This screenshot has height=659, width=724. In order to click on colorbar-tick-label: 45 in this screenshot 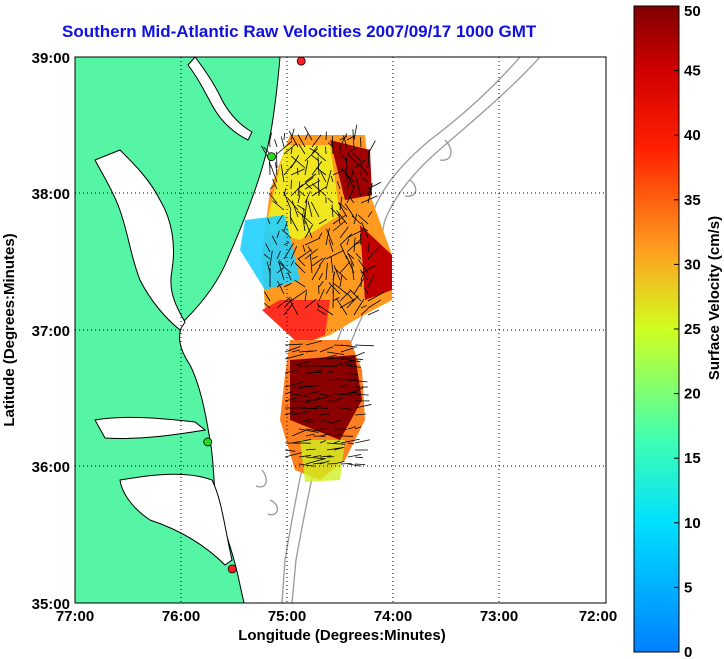, I will do `click(692, 71)`.